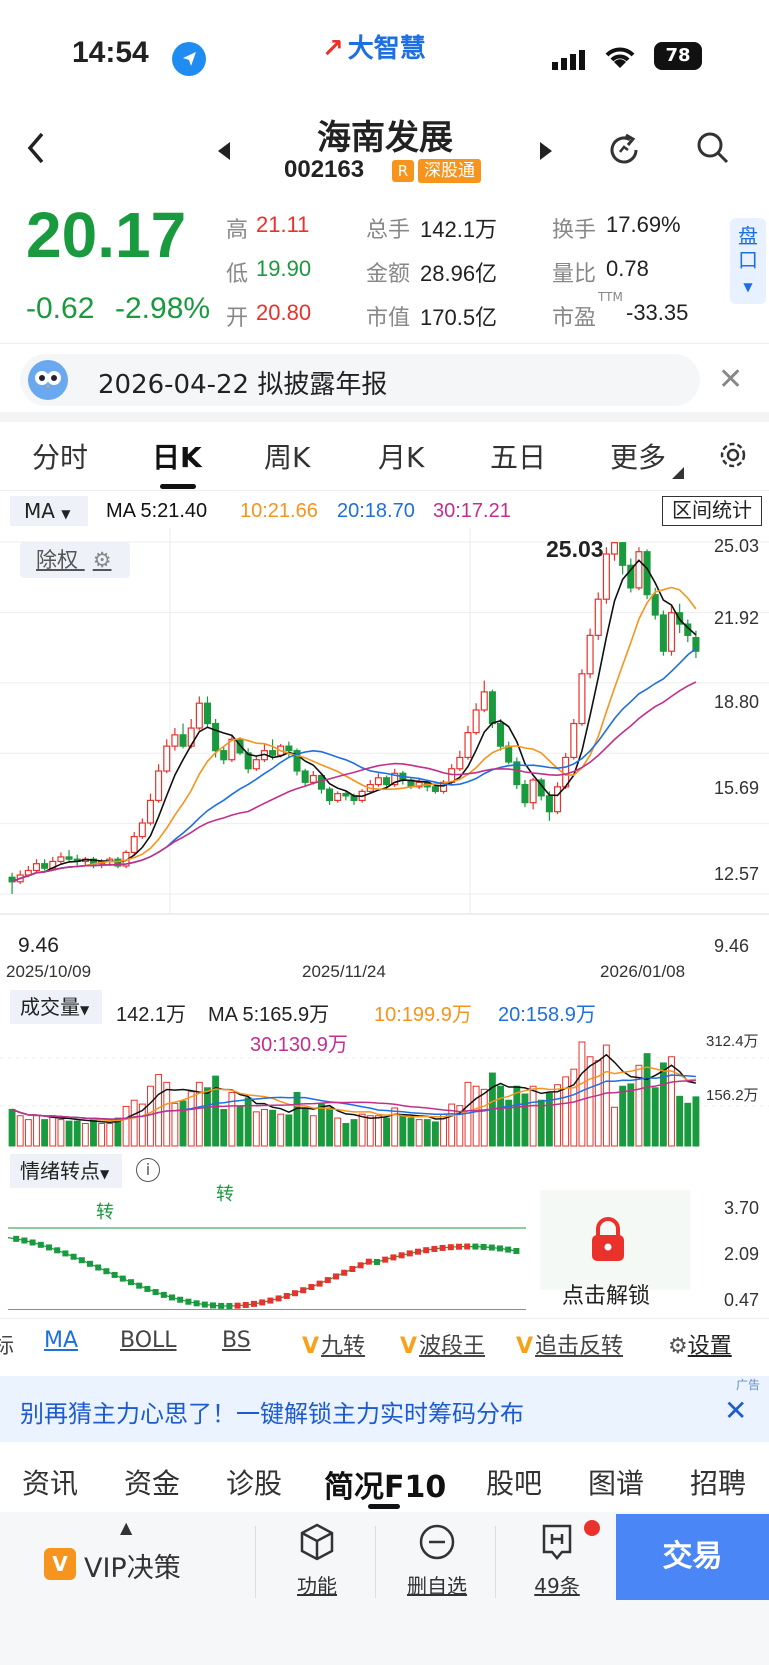  Describe the element at coordinates (254, 1483) in the screenshot. I see `tab-diagnosis: 诊股` at that location.